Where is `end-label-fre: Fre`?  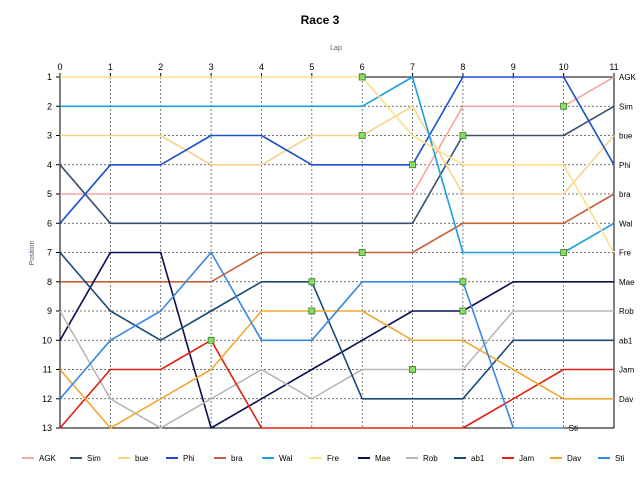 end-label-fre: Fre is located at coordinates (625, 253).